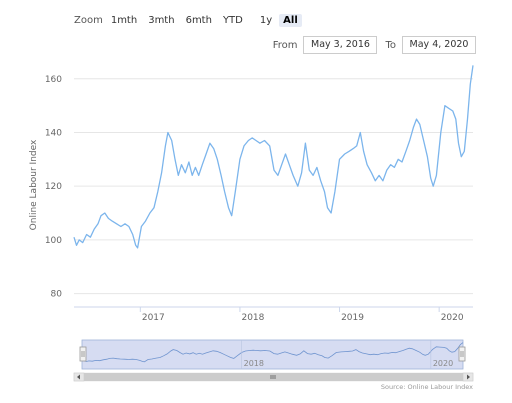 This screenshot has width=512, height=403. What do you see at coordinates (340, 45) in the screenshot?
I see `from-date-input: May 3, 2016` at bounding box center [340, 45].